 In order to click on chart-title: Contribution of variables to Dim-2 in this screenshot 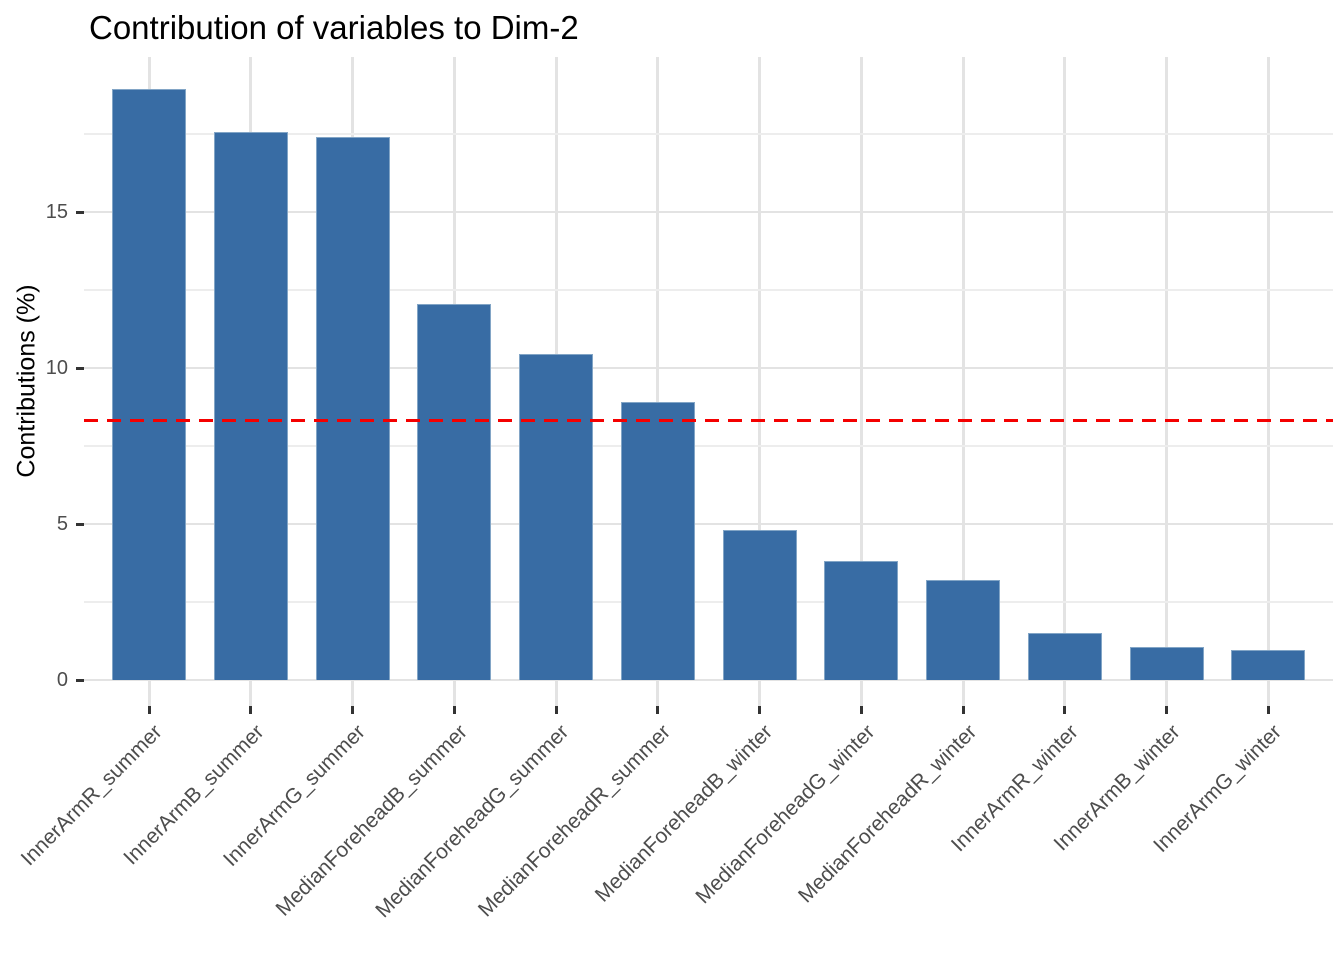, I will do `click(334, 27)`.